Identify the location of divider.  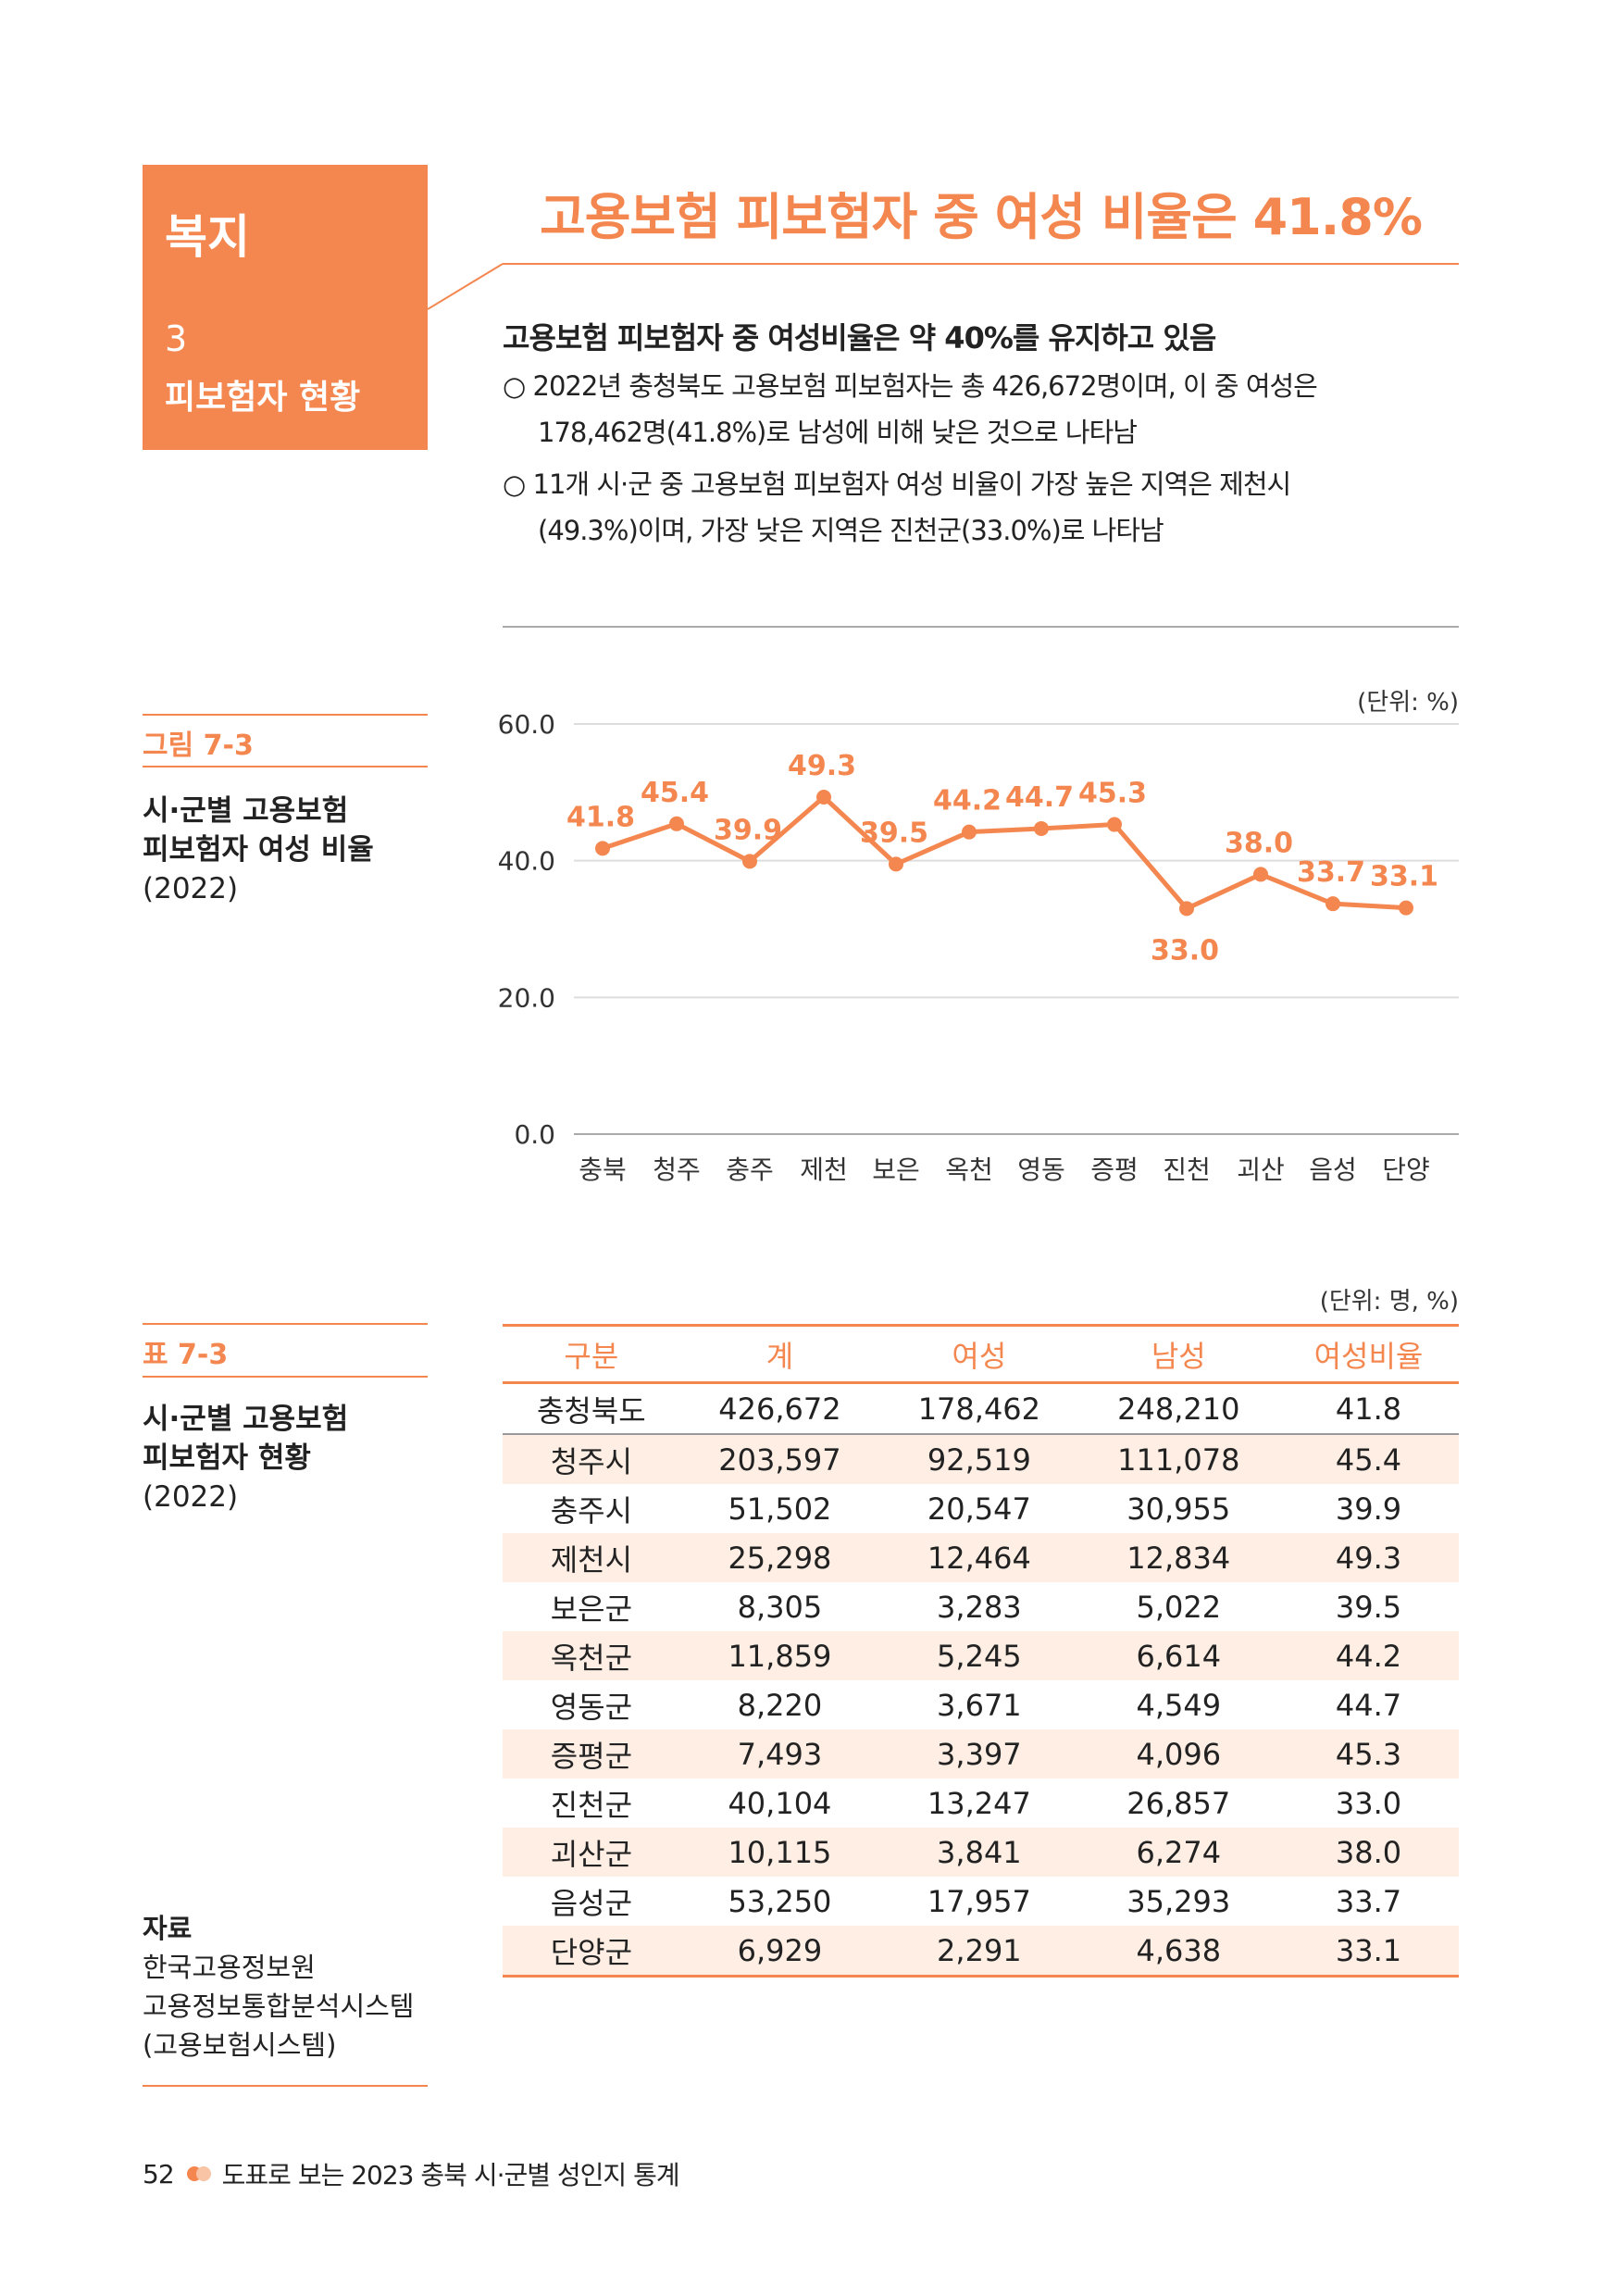
(981, 627).